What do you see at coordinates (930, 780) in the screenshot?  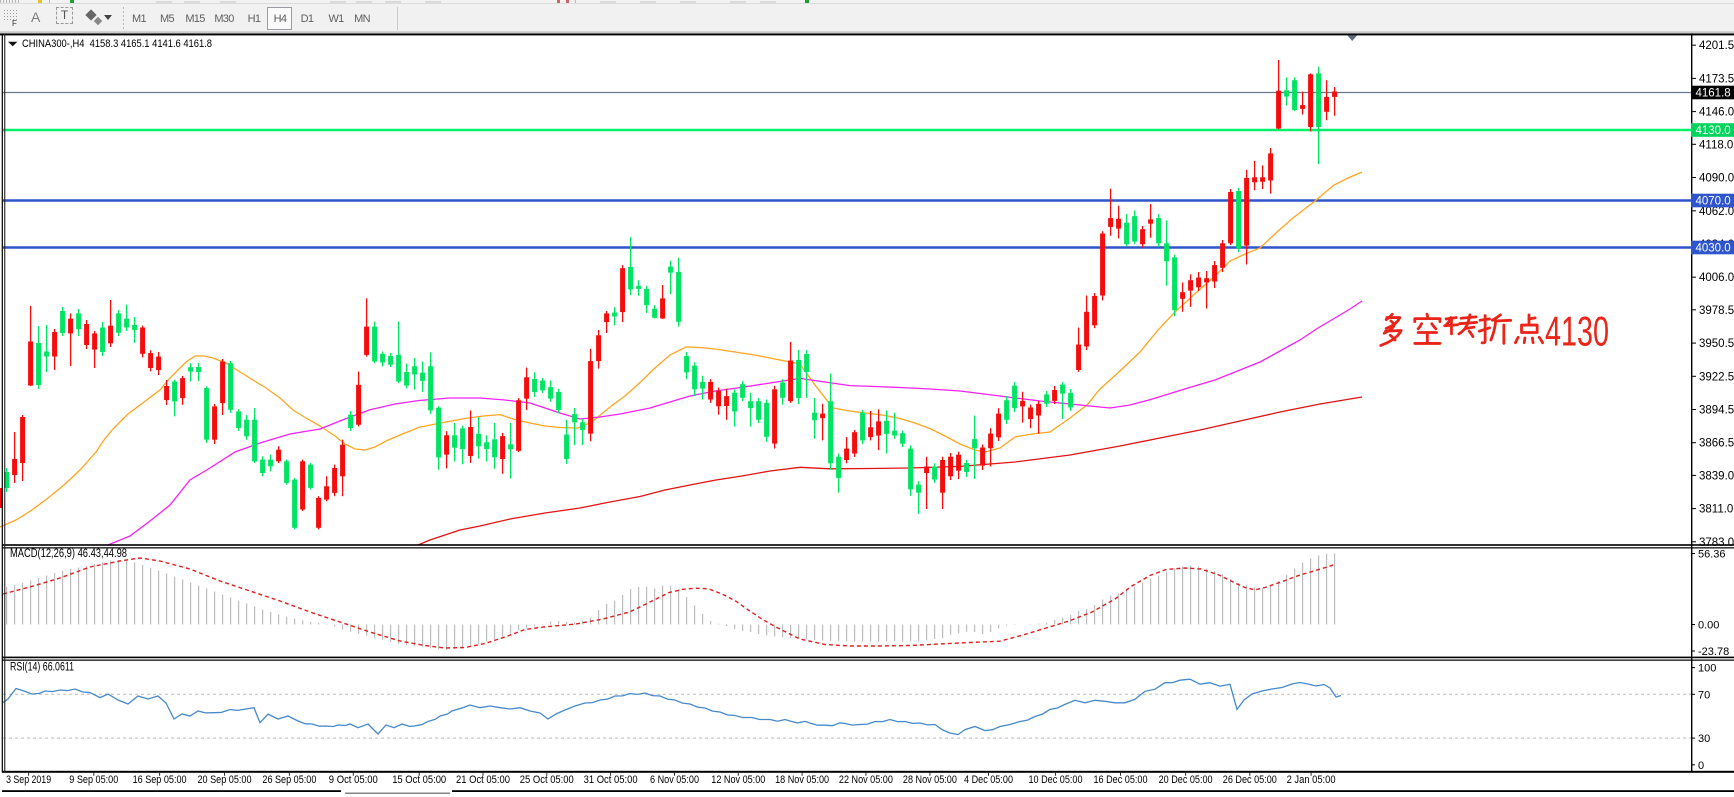 I see `svg-text: 28 Nov 05:00` at bounding box center [930, 780].